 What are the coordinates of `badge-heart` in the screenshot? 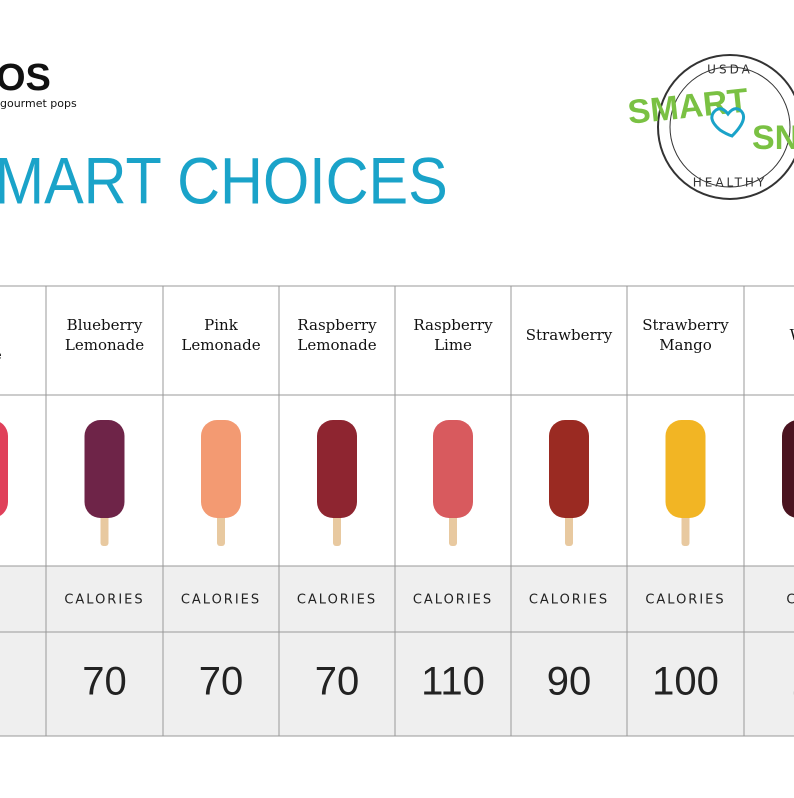 It's located at (728, 122).